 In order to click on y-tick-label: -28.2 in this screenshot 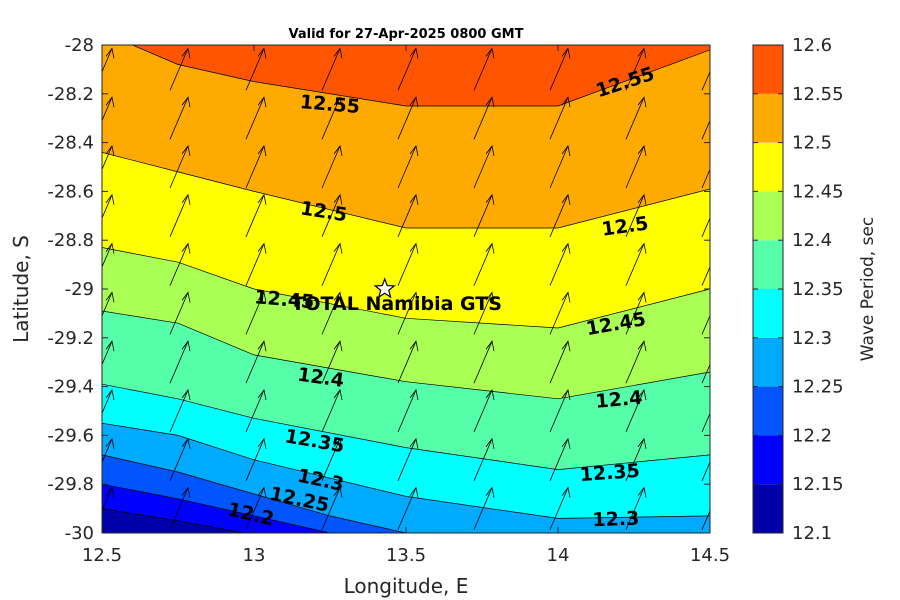, I will do `click(70, 94)`.